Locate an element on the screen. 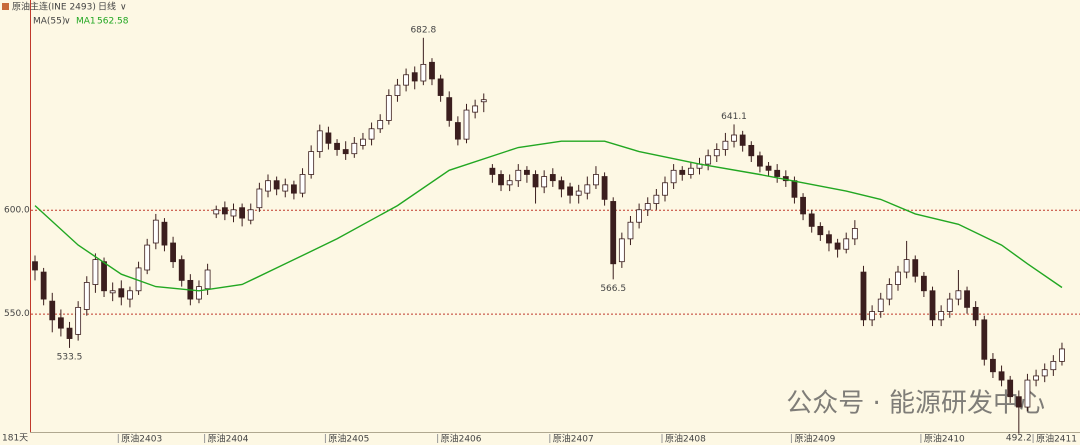 The image size is (1080, 445). extreme-label: 566.5 is located at coordinates (613, 289).